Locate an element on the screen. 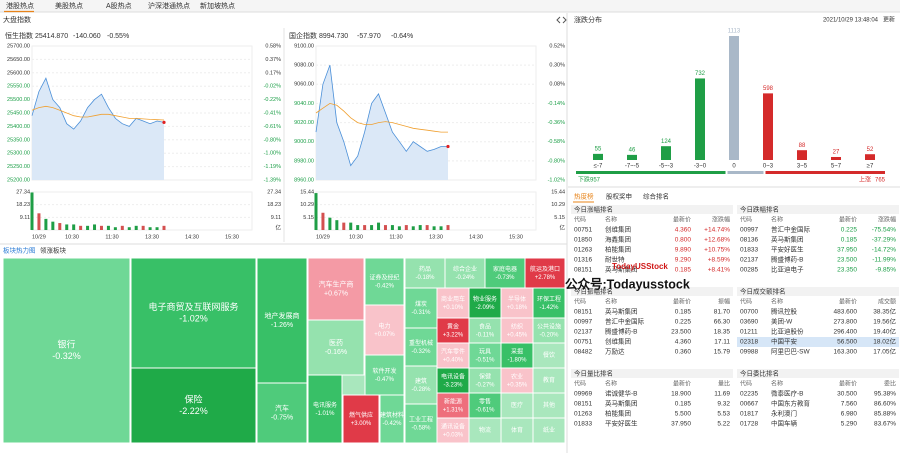 The width and height of the screenshot is (900, 453). cell: 中国平安 is located at coordinates (784, 341).